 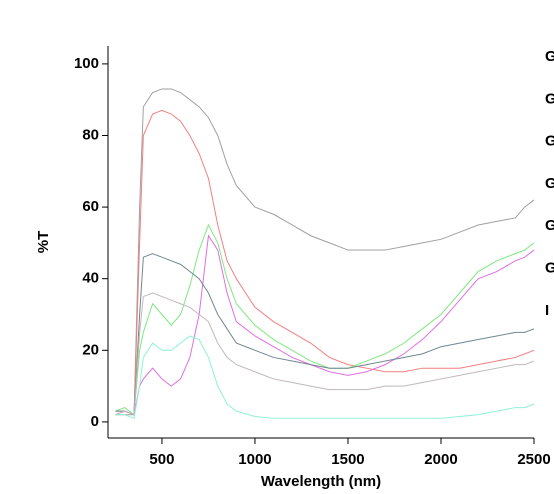 I want to click on y-tick-label: 40, so click(x=90, y=278).